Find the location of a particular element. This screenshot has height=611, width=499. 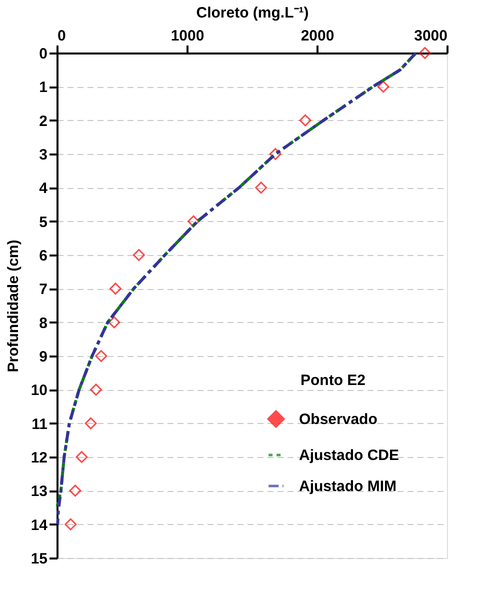

y-tick-label: 10 is located at coordinates (39, 391).